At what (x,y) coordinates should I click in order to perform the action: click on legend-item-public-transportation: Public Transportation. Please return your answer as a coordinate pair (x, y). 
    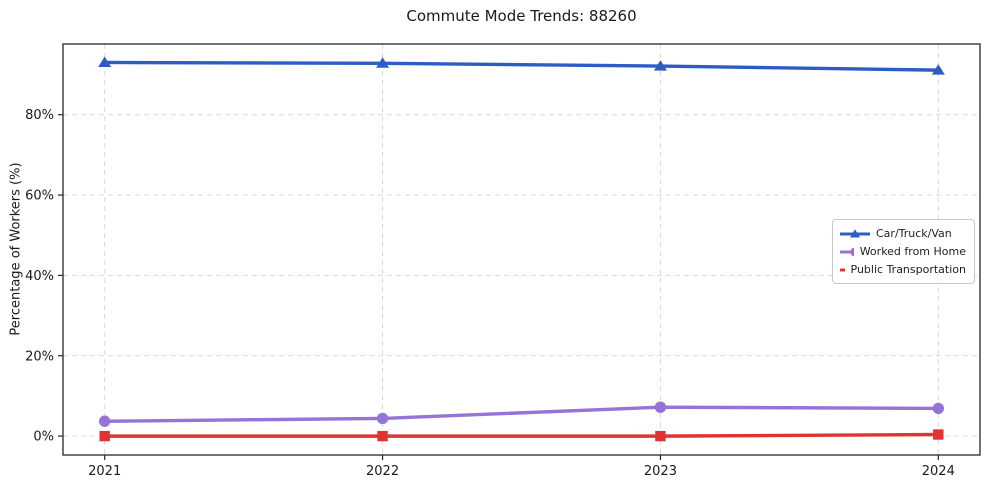
    Looking at the image, I should click on (903, 269).